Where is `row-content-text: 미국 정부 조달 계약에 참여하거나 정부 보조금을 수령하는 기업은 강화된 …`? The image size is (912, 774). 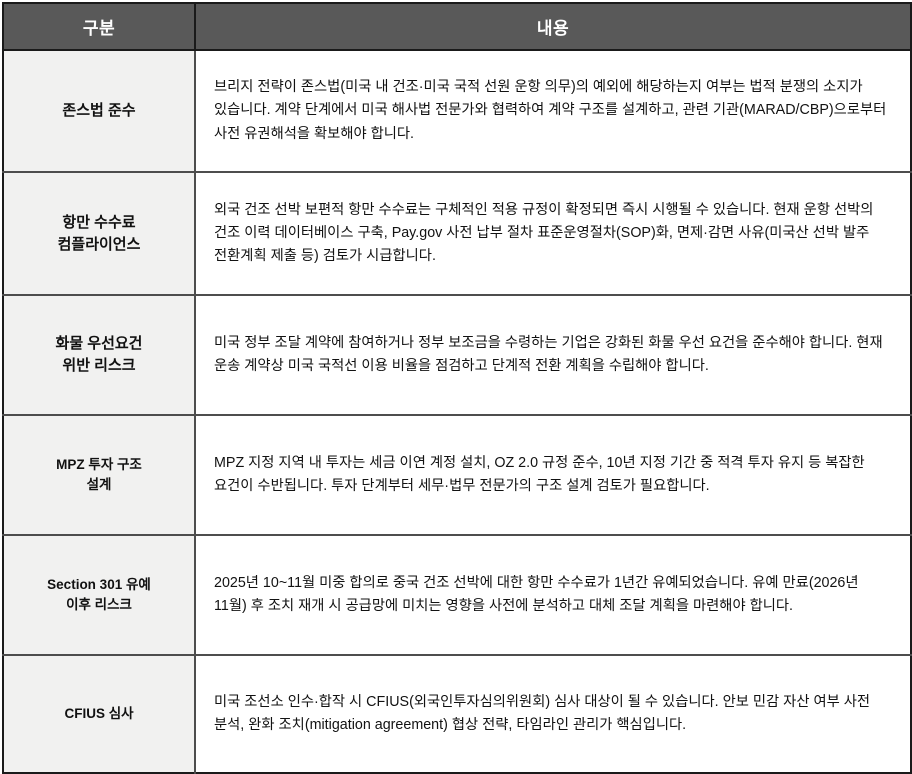 row-content-text: 미국 정부 조달 계약에 참여하거나 정부 보조금을 수령하는 기업은 강화된 … is located at coordinates (553, 355).